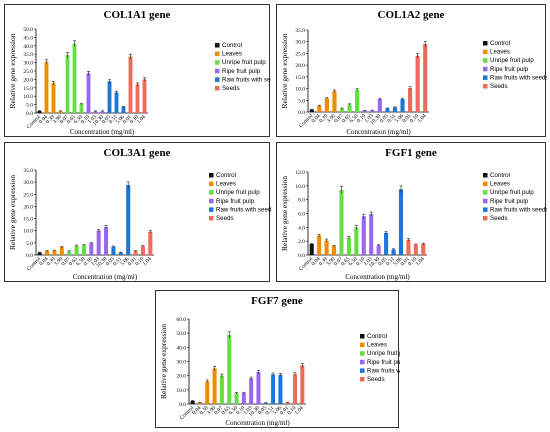 The width and height of the screenshot is (550, 432). What do you see at coordinates (411, 153) in the screenshot?
I see `chart-title: FGF1 gene` at bounding box center [411, 153].